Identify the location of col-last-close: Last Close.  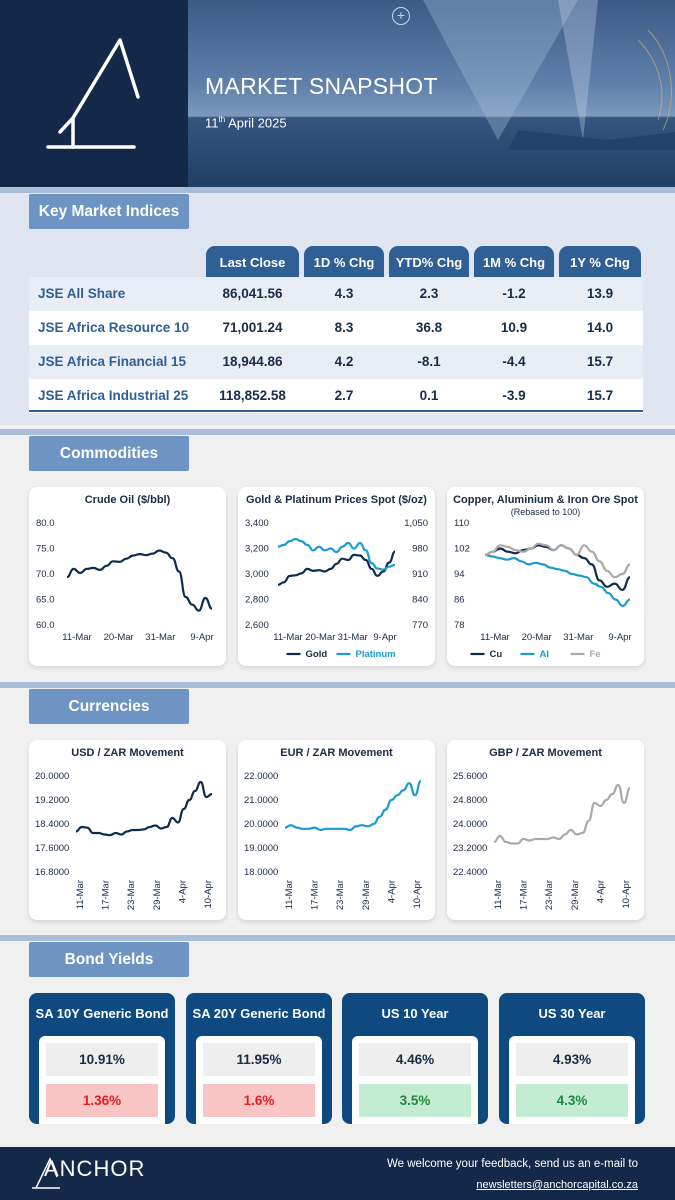
(252, 261).